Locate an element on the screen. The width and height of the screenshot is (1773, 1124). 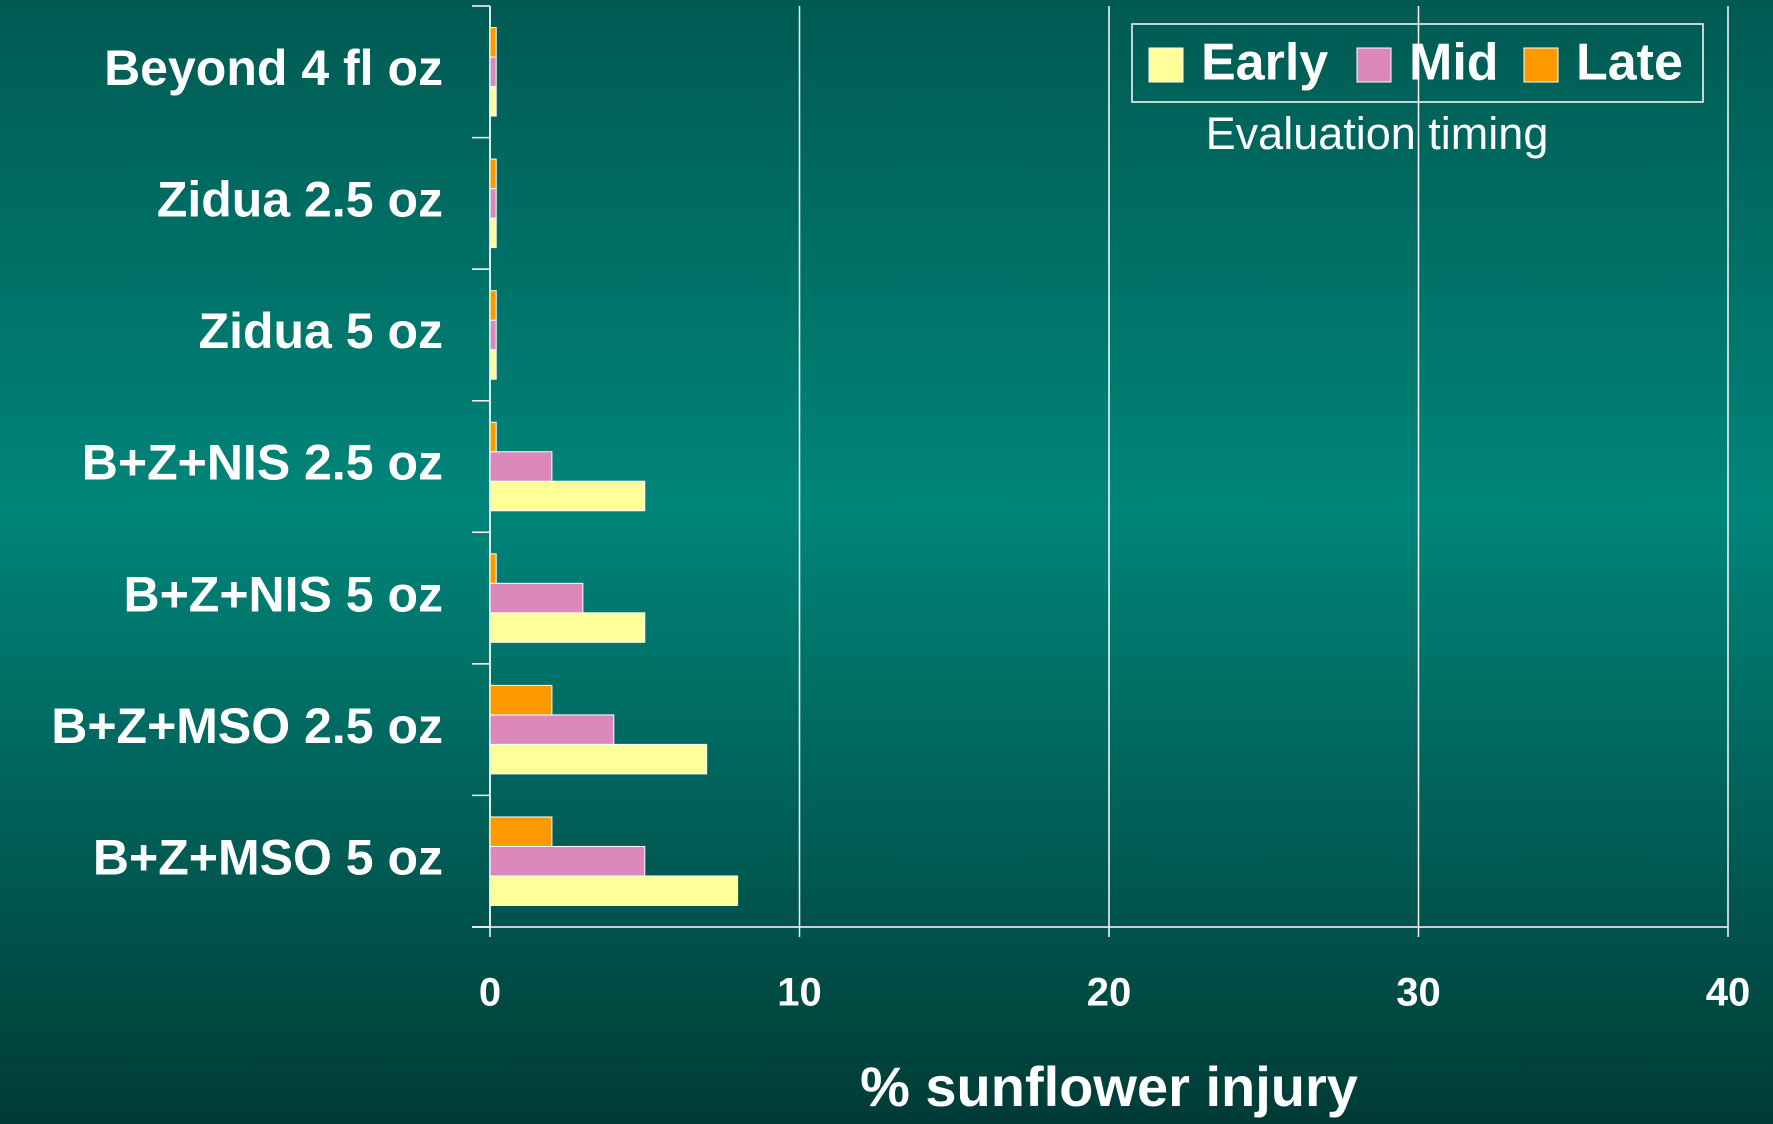
x-tick-label: 0 is located at coordinates (490, 993).